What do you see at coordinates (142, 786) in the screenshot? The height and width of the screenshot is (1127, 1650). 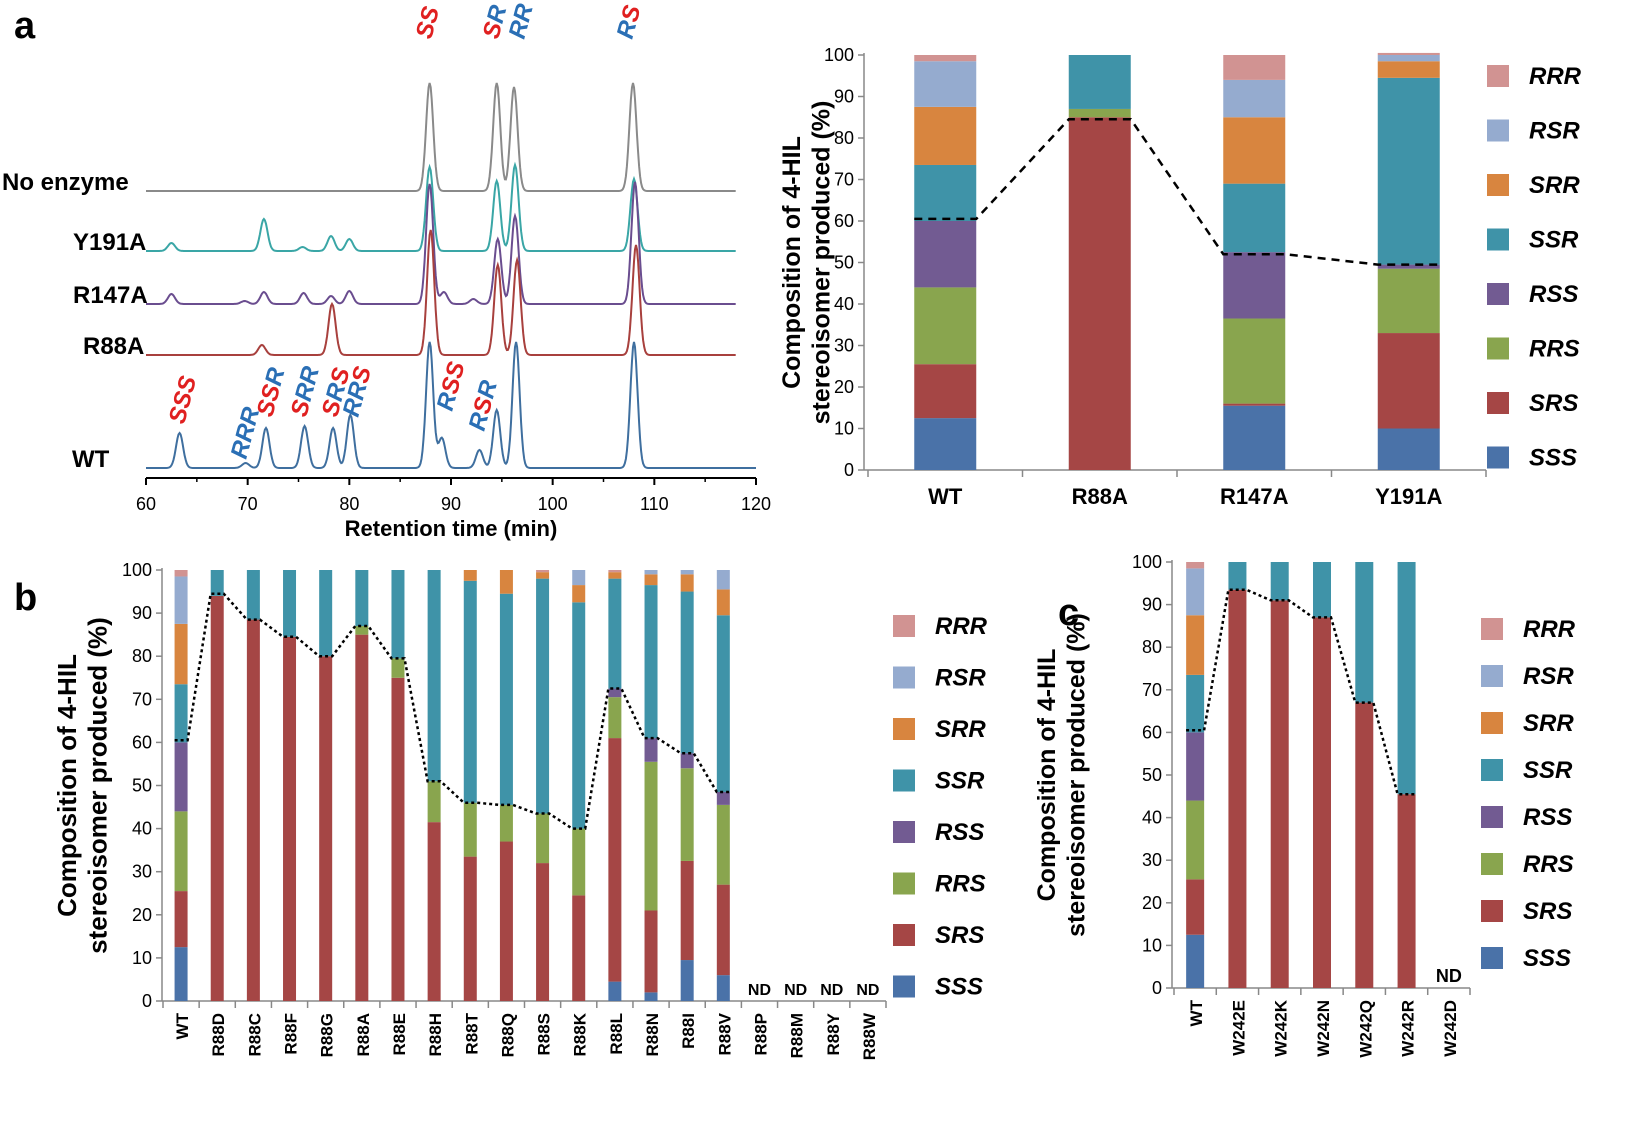 I see `y-tick-label: 50` at bounding box center [142, 786].